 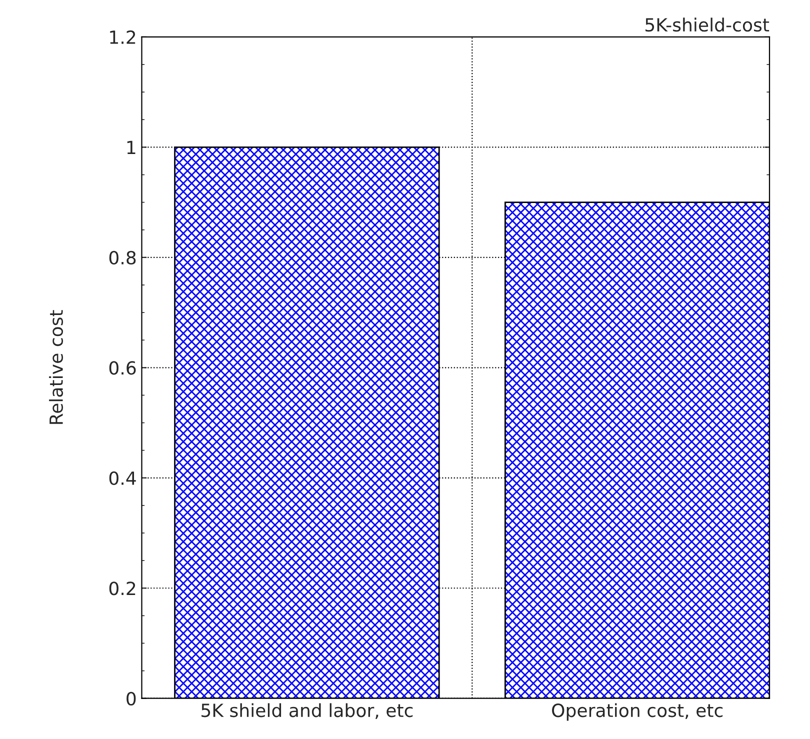 What do you see at coordinates (131, 147) in the screenshot?
I see `y-tick-label: 1` at bounding box center [131, 147].